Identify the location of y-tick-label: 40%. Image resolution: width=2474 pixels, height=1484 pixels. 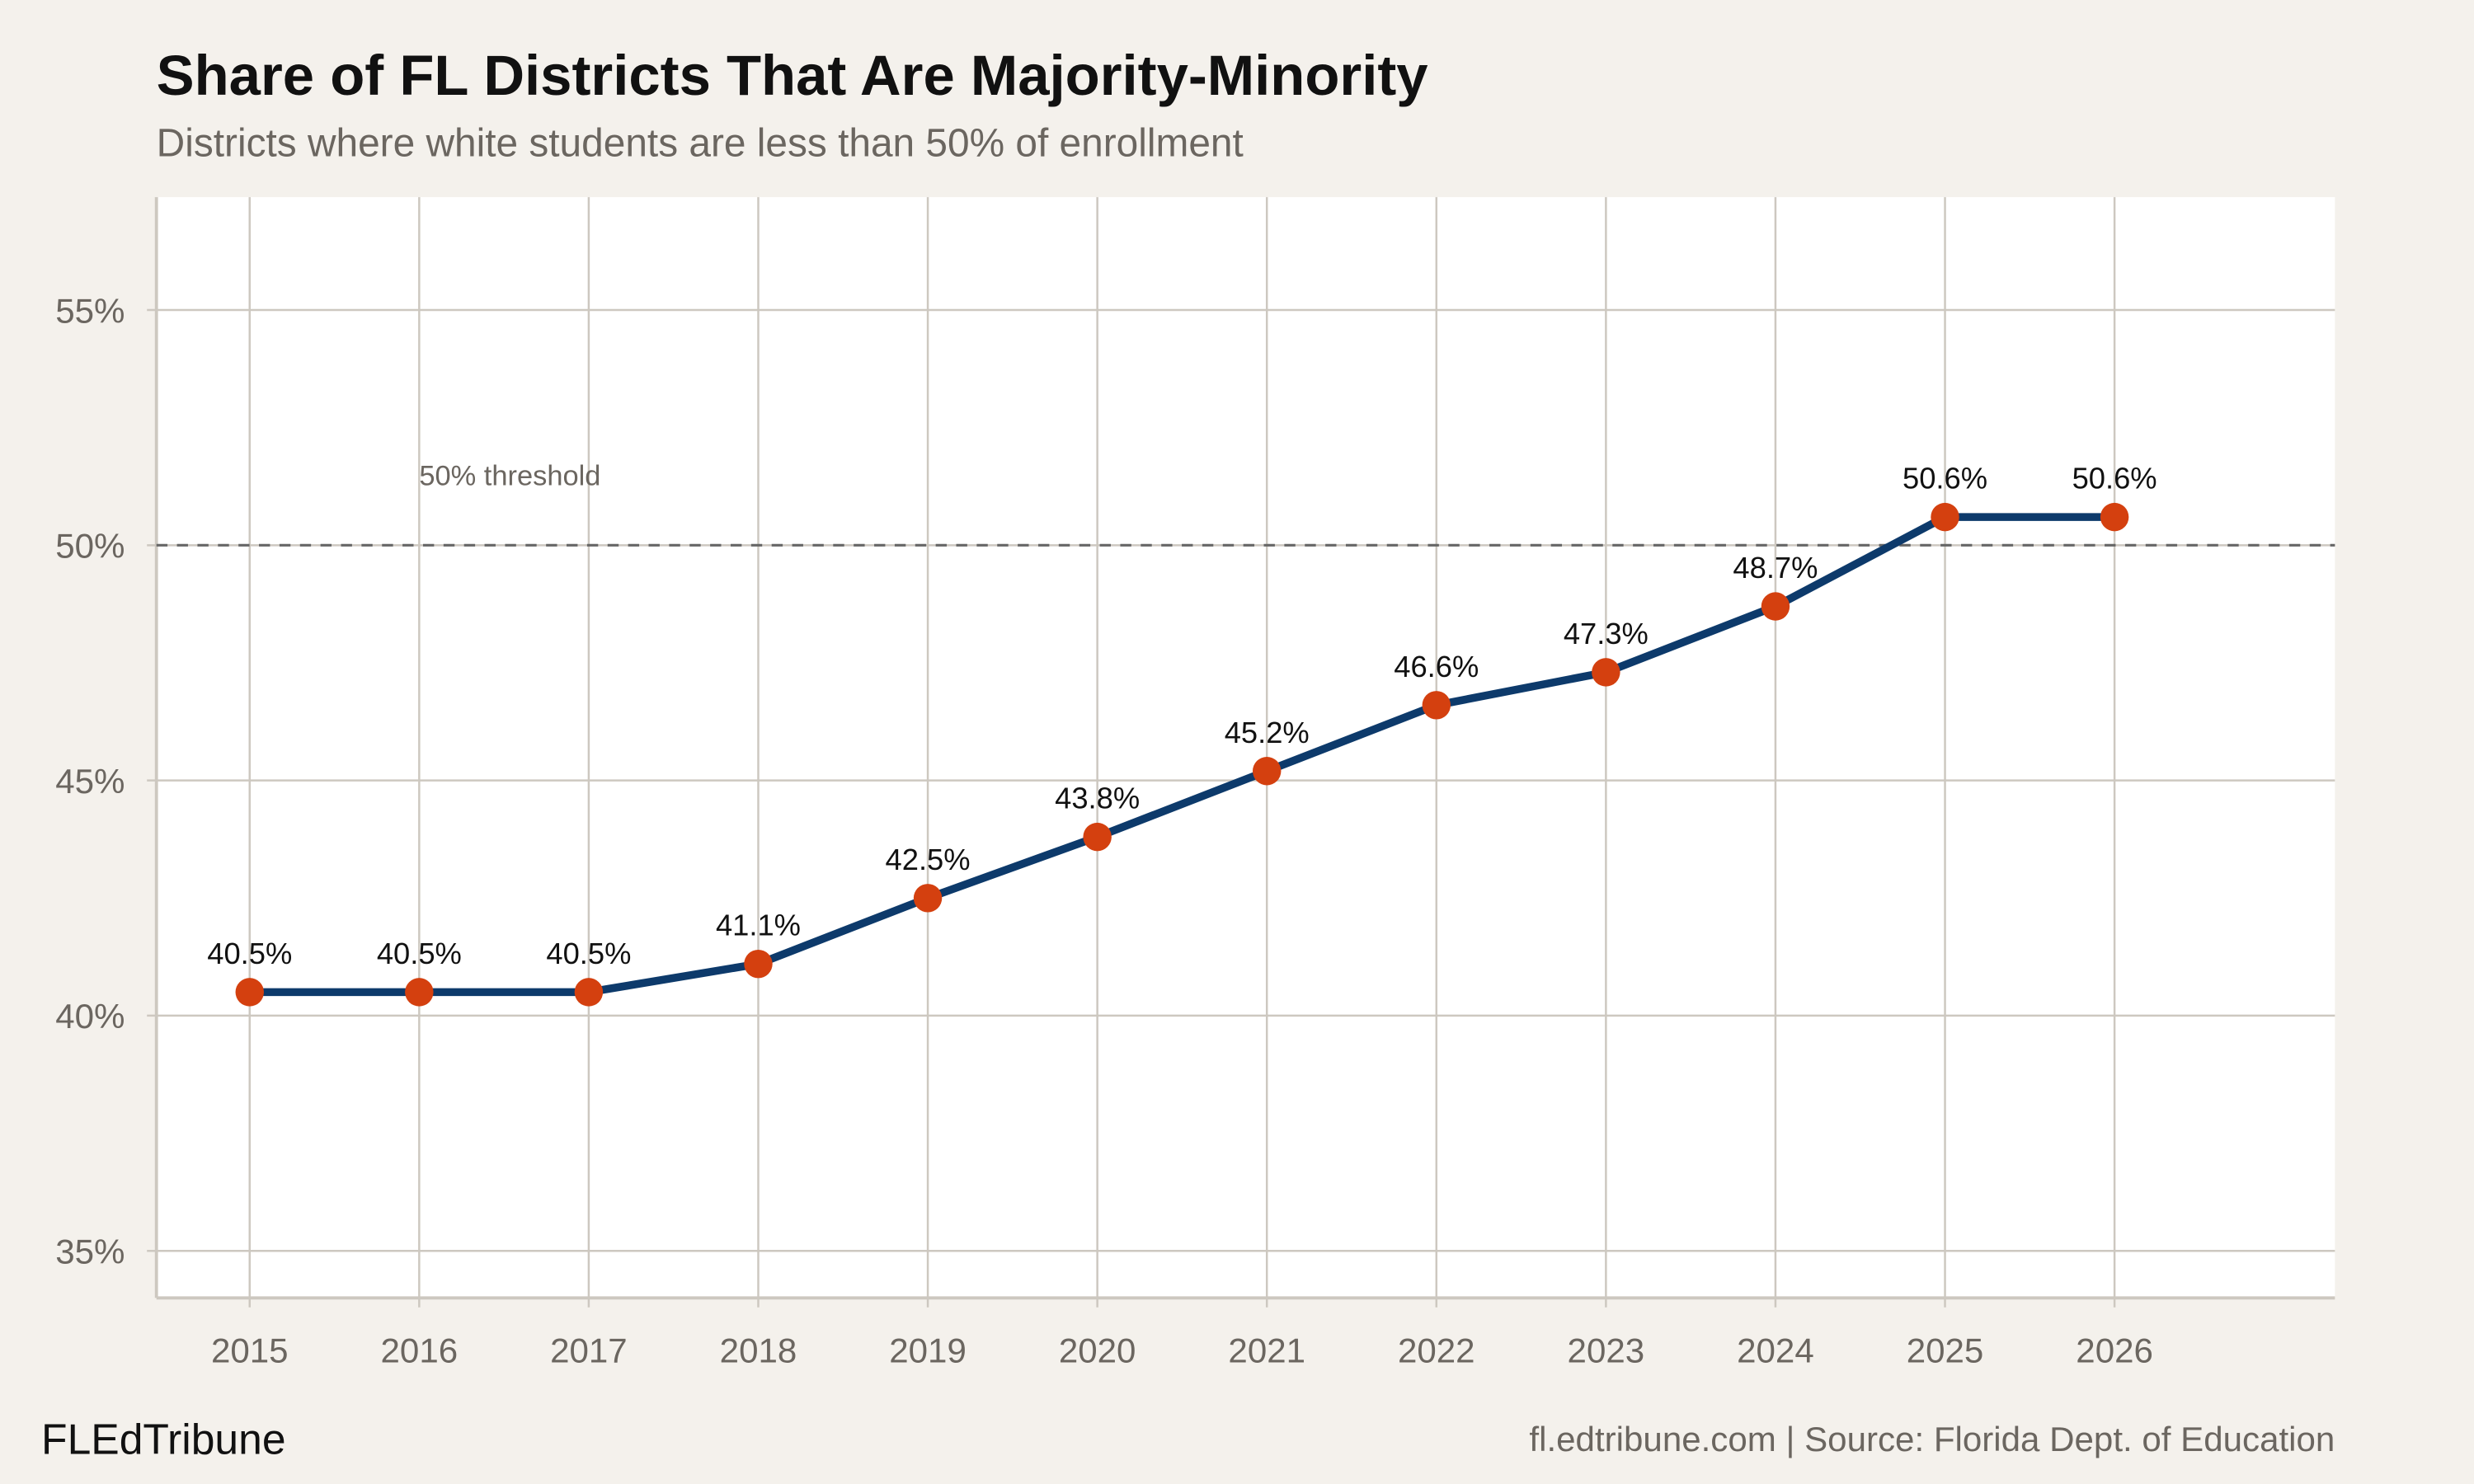
(90, 1016).